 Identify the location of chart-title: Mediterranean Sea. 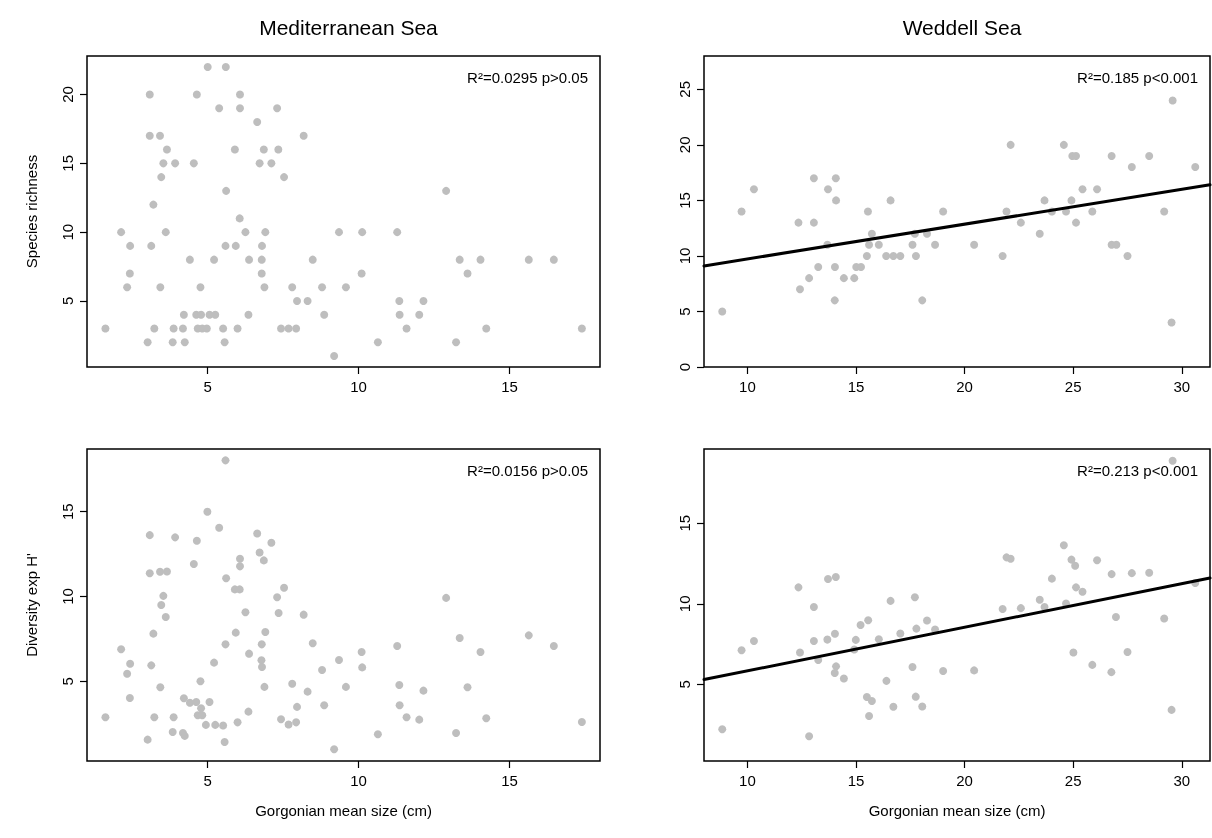
(349, 27).